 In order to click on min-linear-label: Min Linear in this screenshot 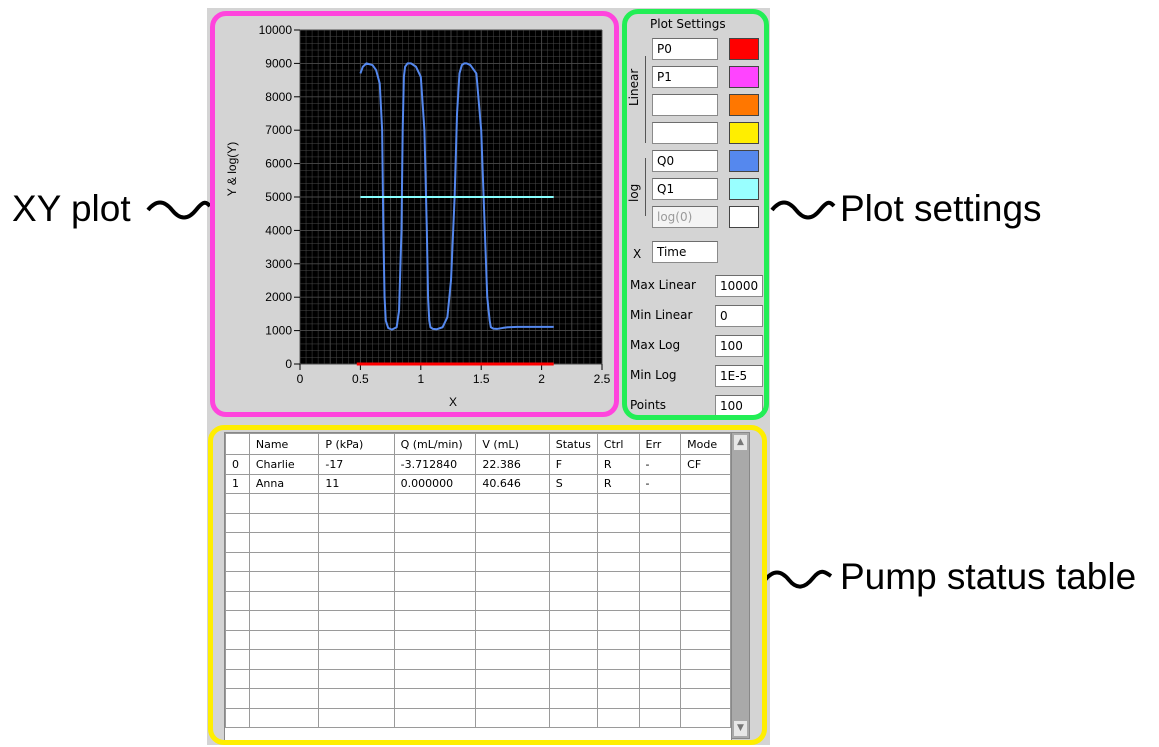, I will do `click(661, 315)`.